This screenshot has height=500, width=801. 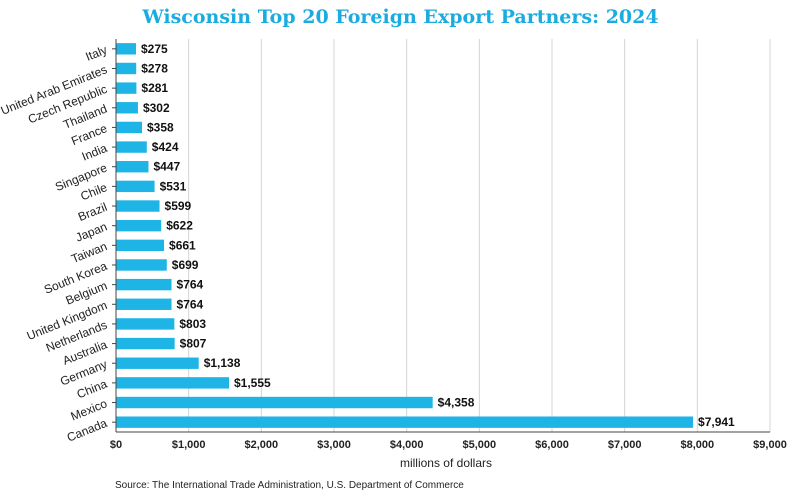 I want to click on category-label: Italy, so click(x=96, y=53).